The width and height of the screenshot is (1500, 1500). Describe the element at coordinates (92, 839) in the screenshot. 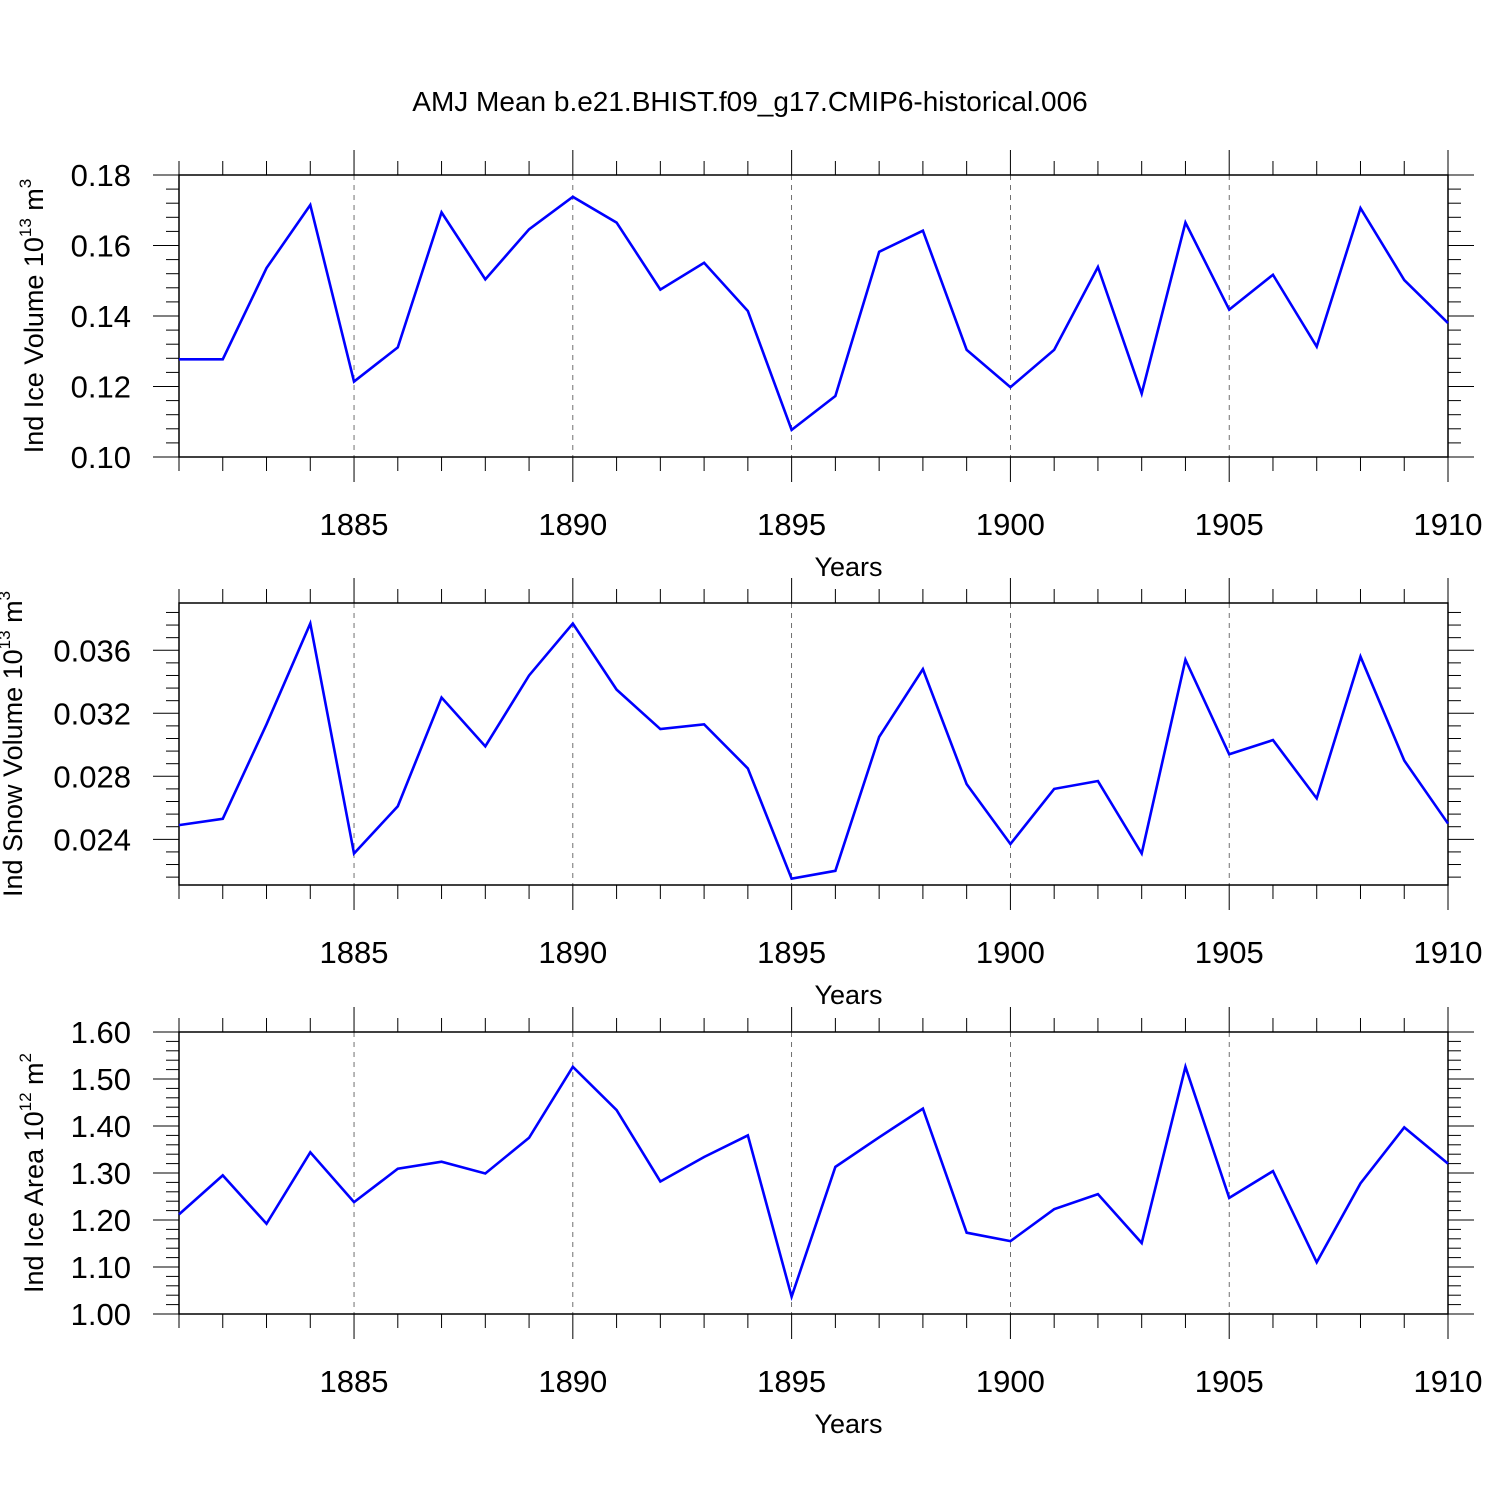

I see `y-tick-label: 0.024` at that location.